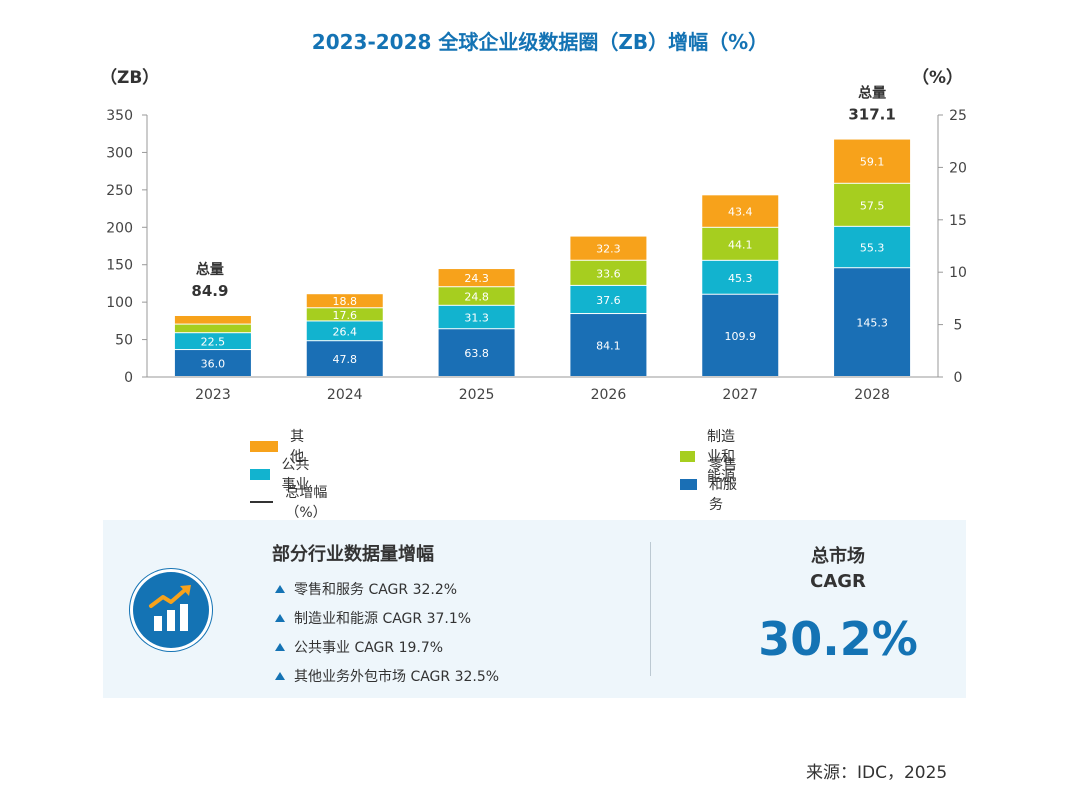 This screenshot has height=807, width=1080. What do you see at coordinates (838, 639) in the screenshot?
I see `total-market-cagr-value: 30.2%` at bounding box center [838, 639].